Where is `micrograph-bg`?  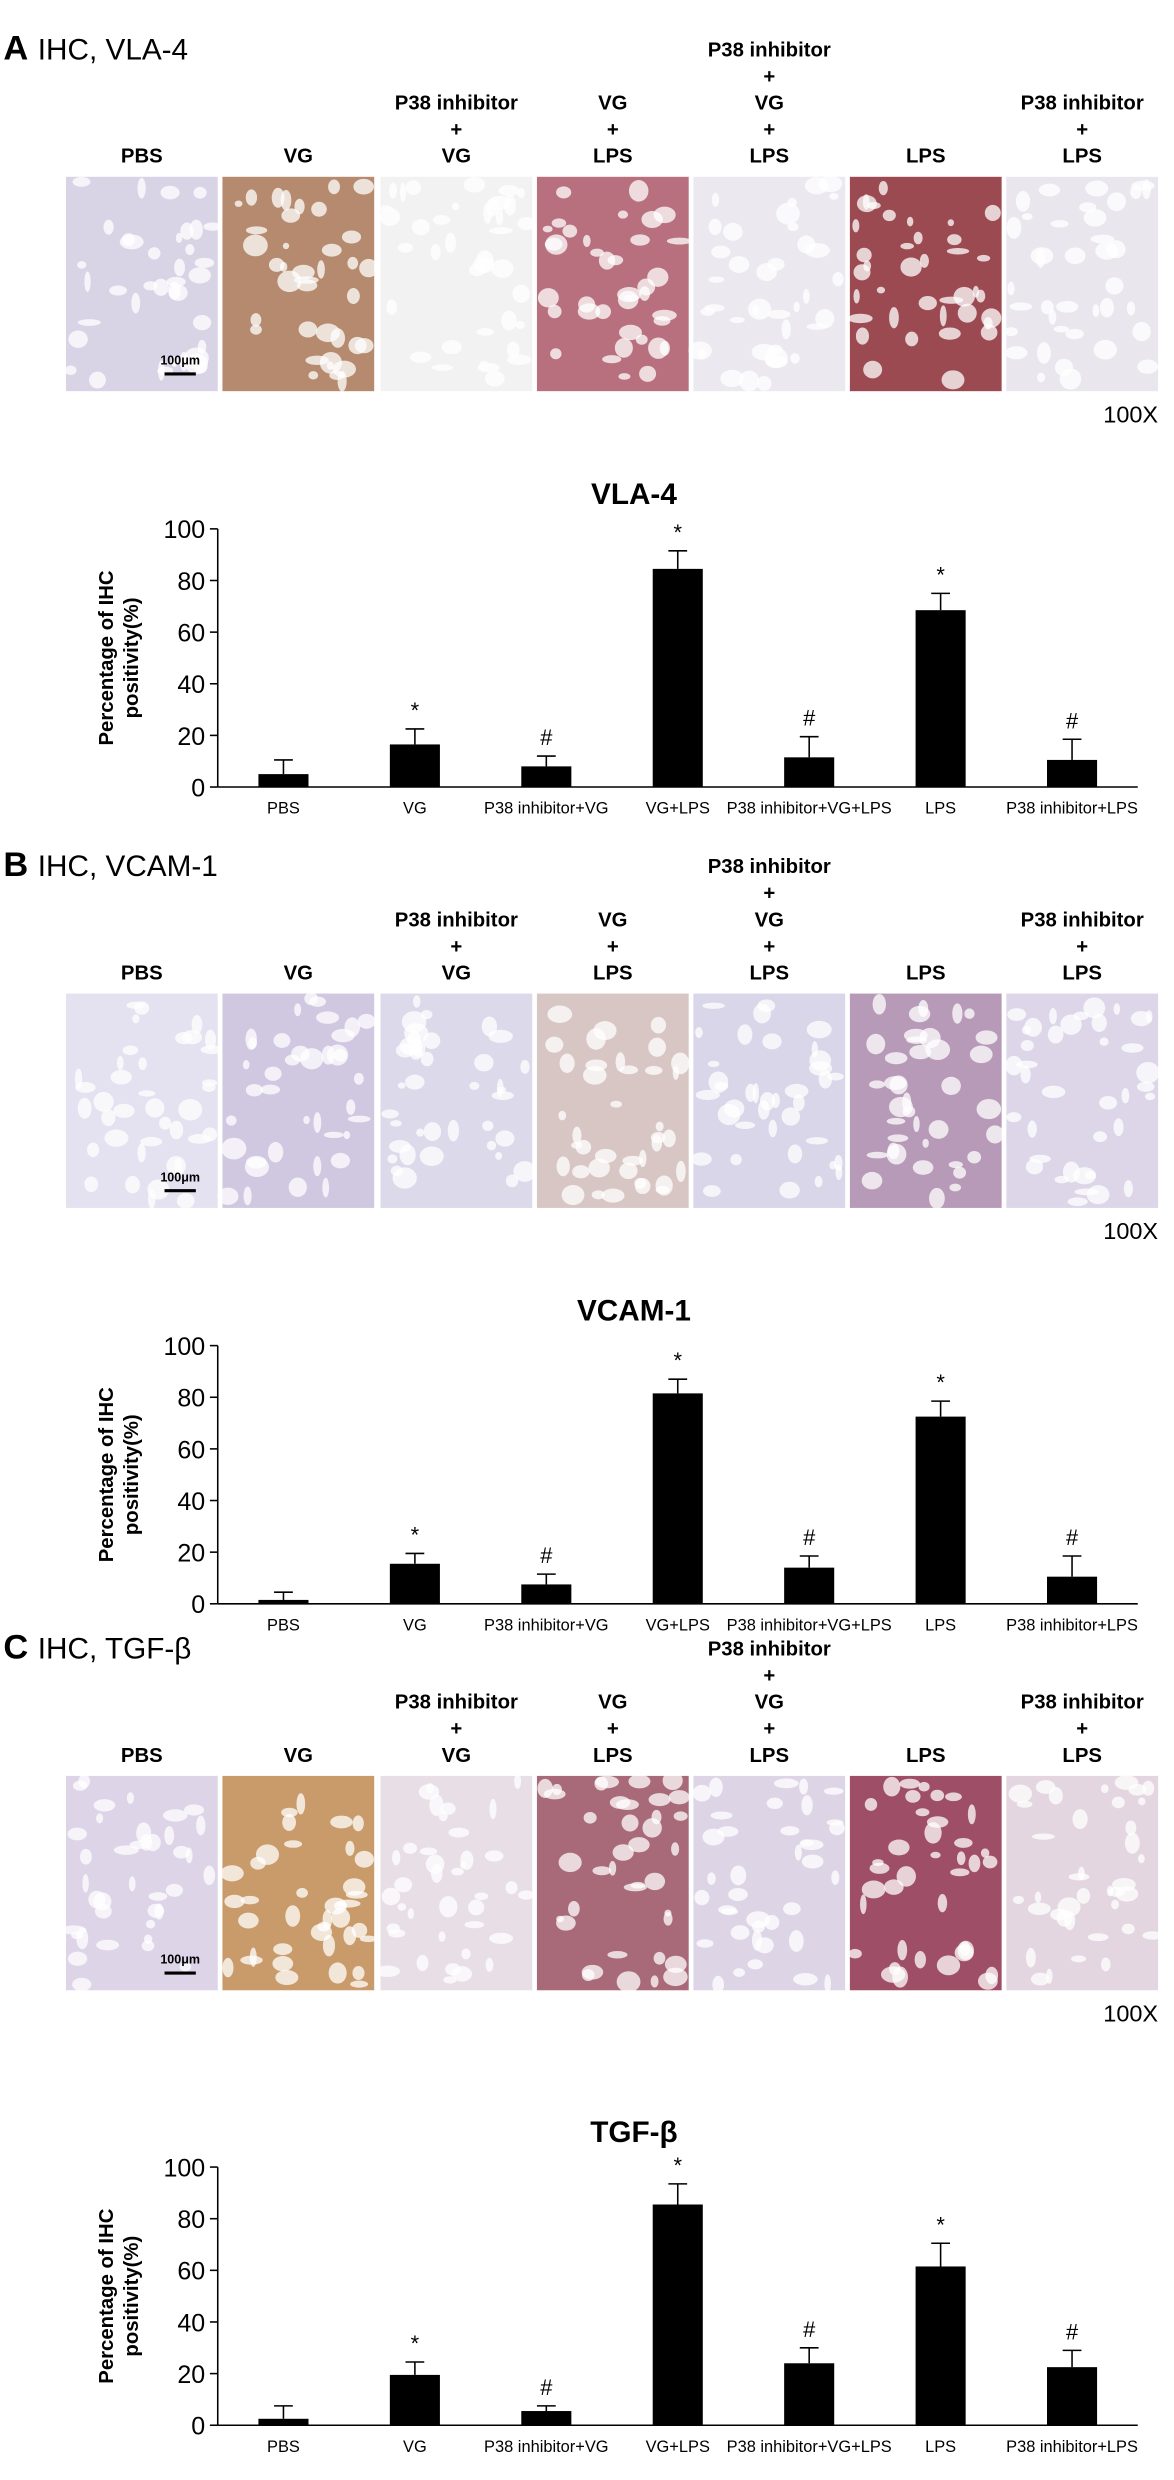 micrograph-bg is located at coordinates (925, 284).